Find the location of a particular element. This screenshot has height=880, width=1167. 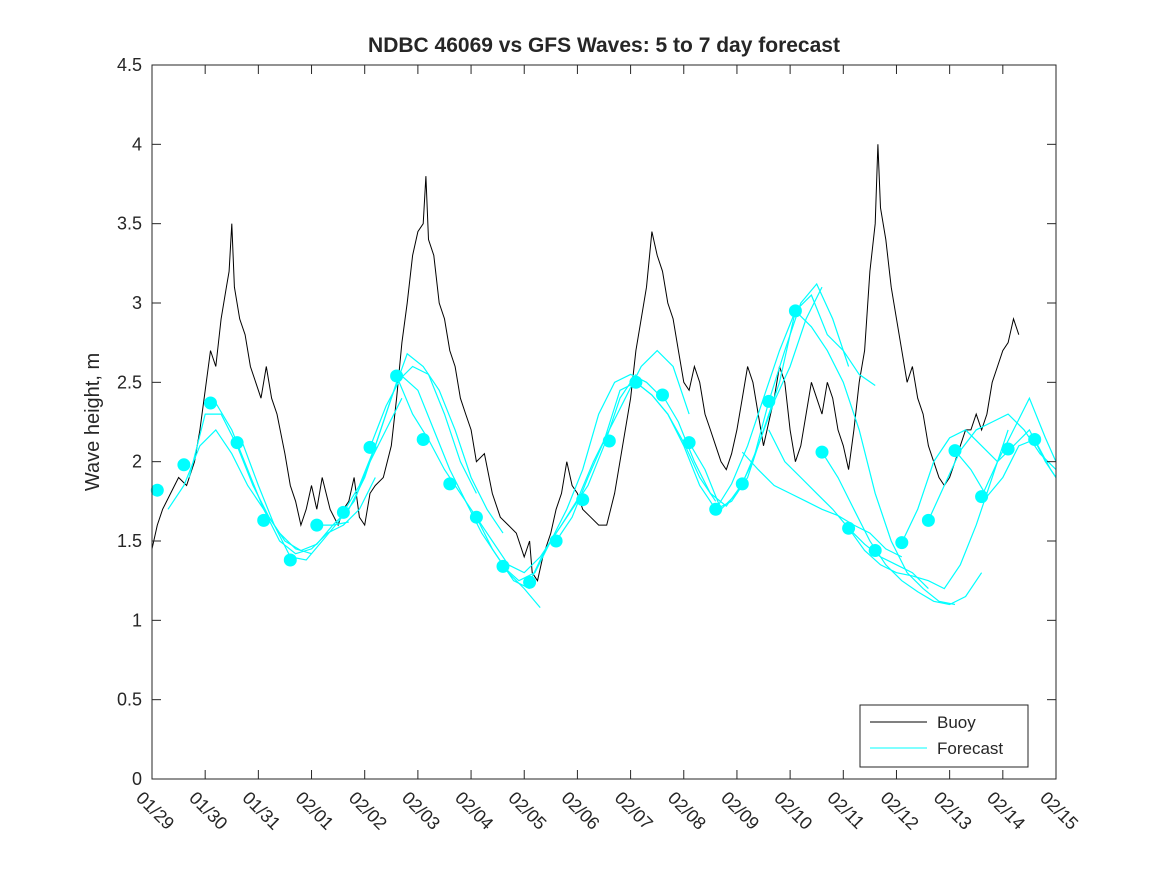

y-tick-label: 1 is located at coordinates (137, 620).